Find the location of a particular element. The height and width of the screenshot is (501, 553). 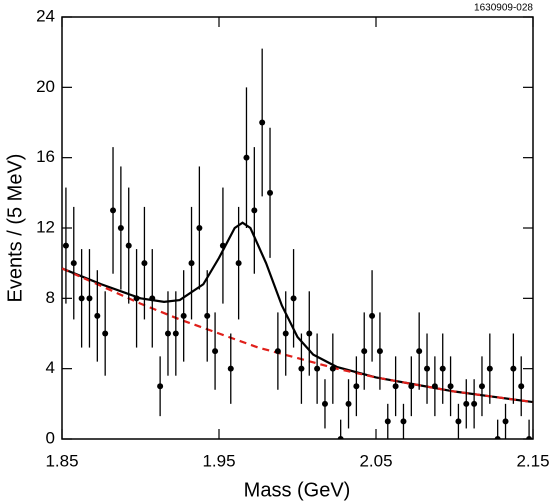

x-tick-label: 1.95 is located at coordinates (218, 460).